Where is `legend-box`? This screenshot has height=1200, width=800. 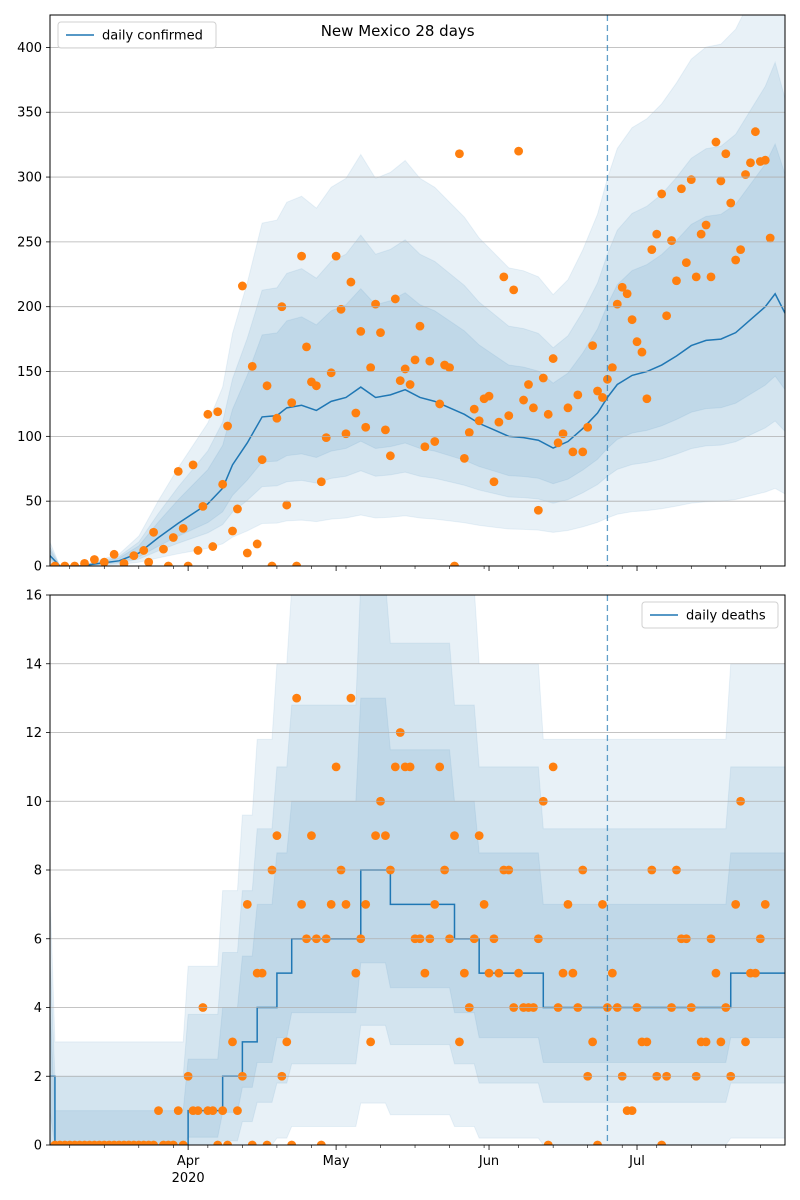
legend-box is located at coordinates (710, 615).